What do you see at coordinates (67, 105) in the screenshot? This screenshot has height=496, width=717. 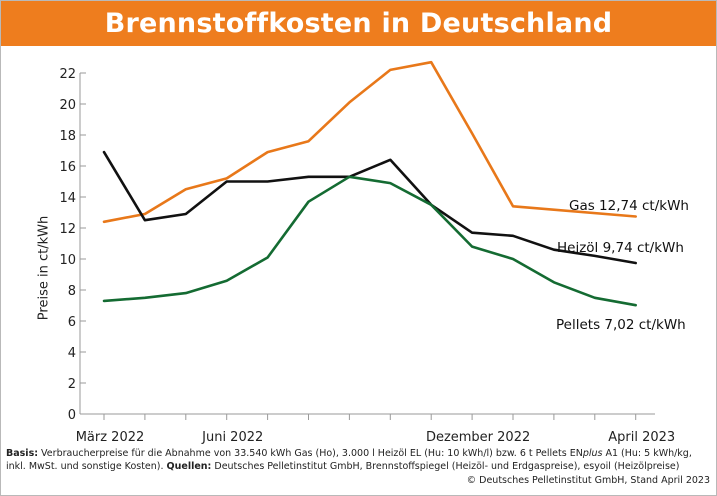 I see `y-tick-label: 20` at bounding box center [67, 105].